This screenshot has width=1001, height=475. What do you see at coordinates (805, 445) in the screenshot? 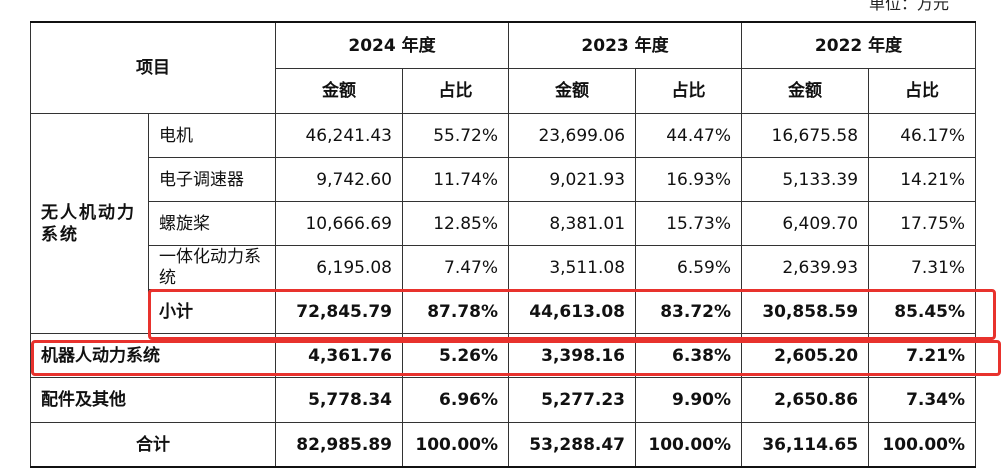
I see `cell-value: 36,114.65` at bounding box center [805, 445].